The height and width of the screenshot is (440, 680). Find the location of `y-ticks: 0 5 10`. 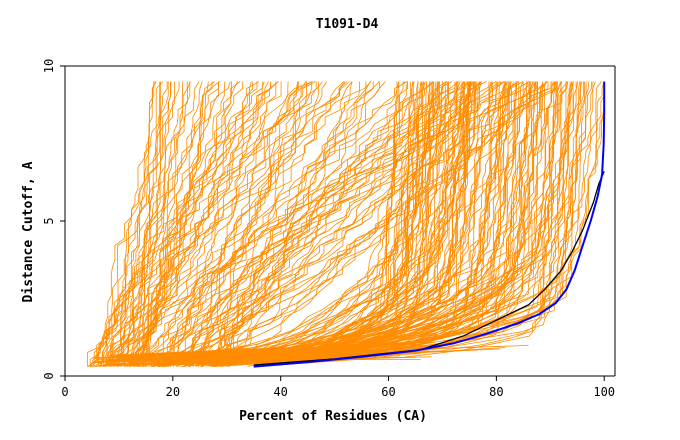

y-ticks: 0 5 10 is located at coordinates (53, 219).